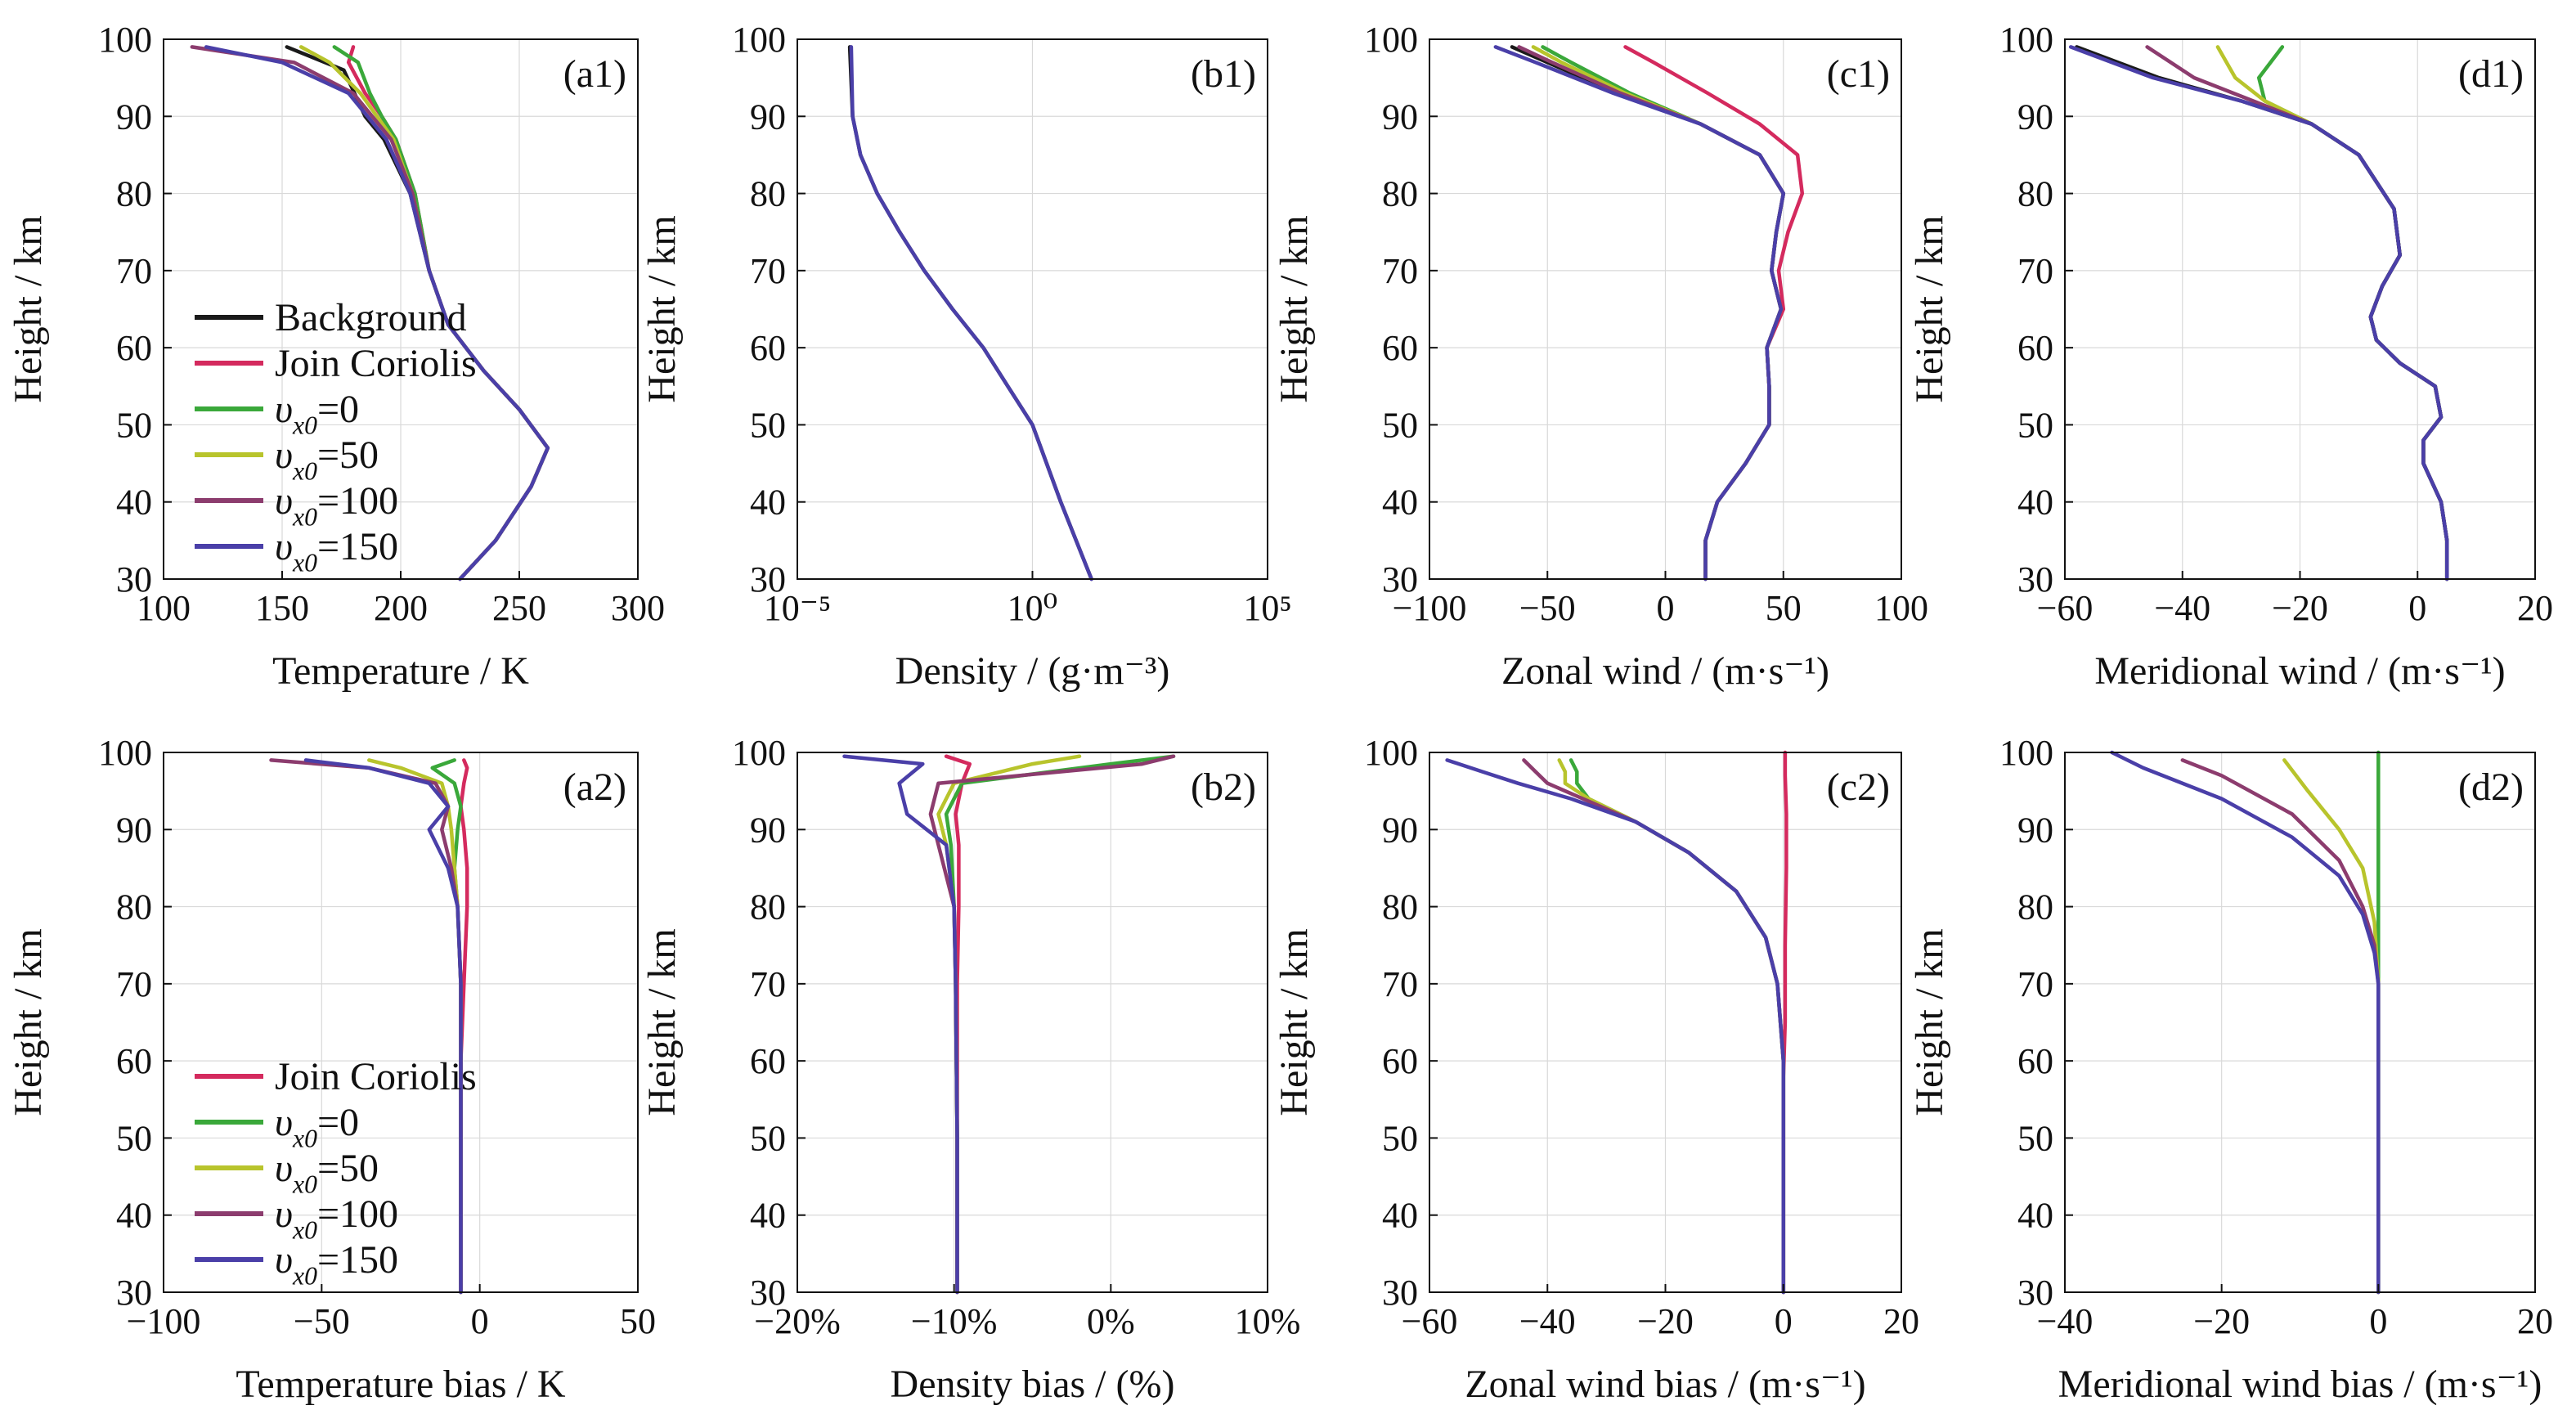 The height and width of the screenshot is (1428, 2576). What do you see at coordinates (2300, 608) in the screenshot?
I see `xtick-label-d1-2: −20` at bounding box center [2300, 608].